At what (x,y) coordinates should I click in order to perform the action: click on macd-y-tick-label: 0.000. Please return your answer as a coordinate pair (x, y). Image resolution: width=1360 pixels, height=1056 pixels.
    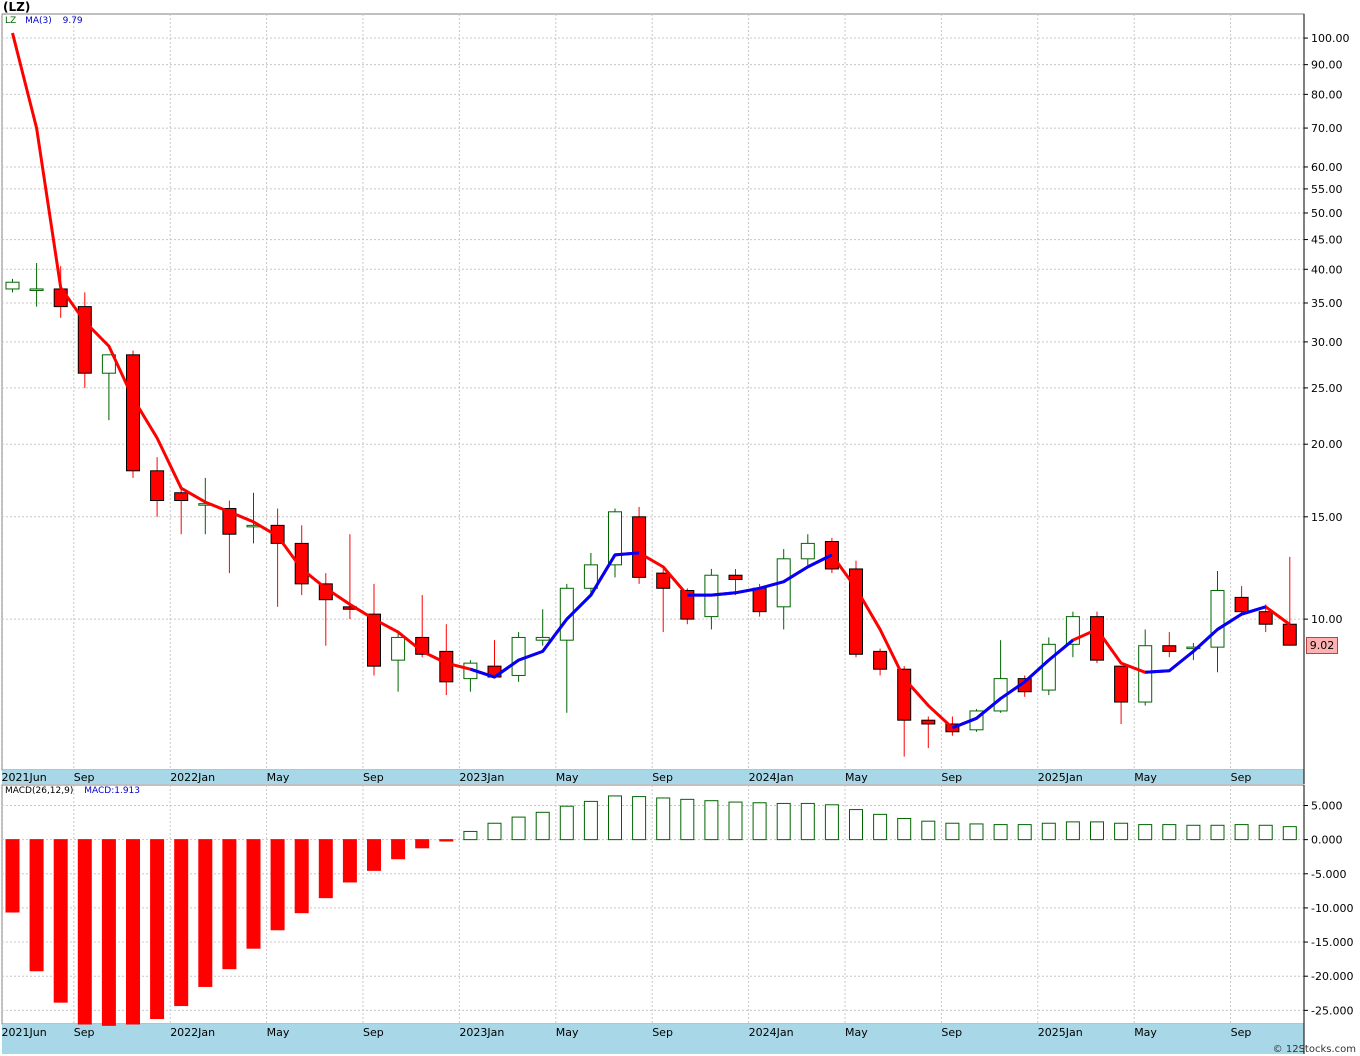
    Looking at the image, I should click on (1327, 840).